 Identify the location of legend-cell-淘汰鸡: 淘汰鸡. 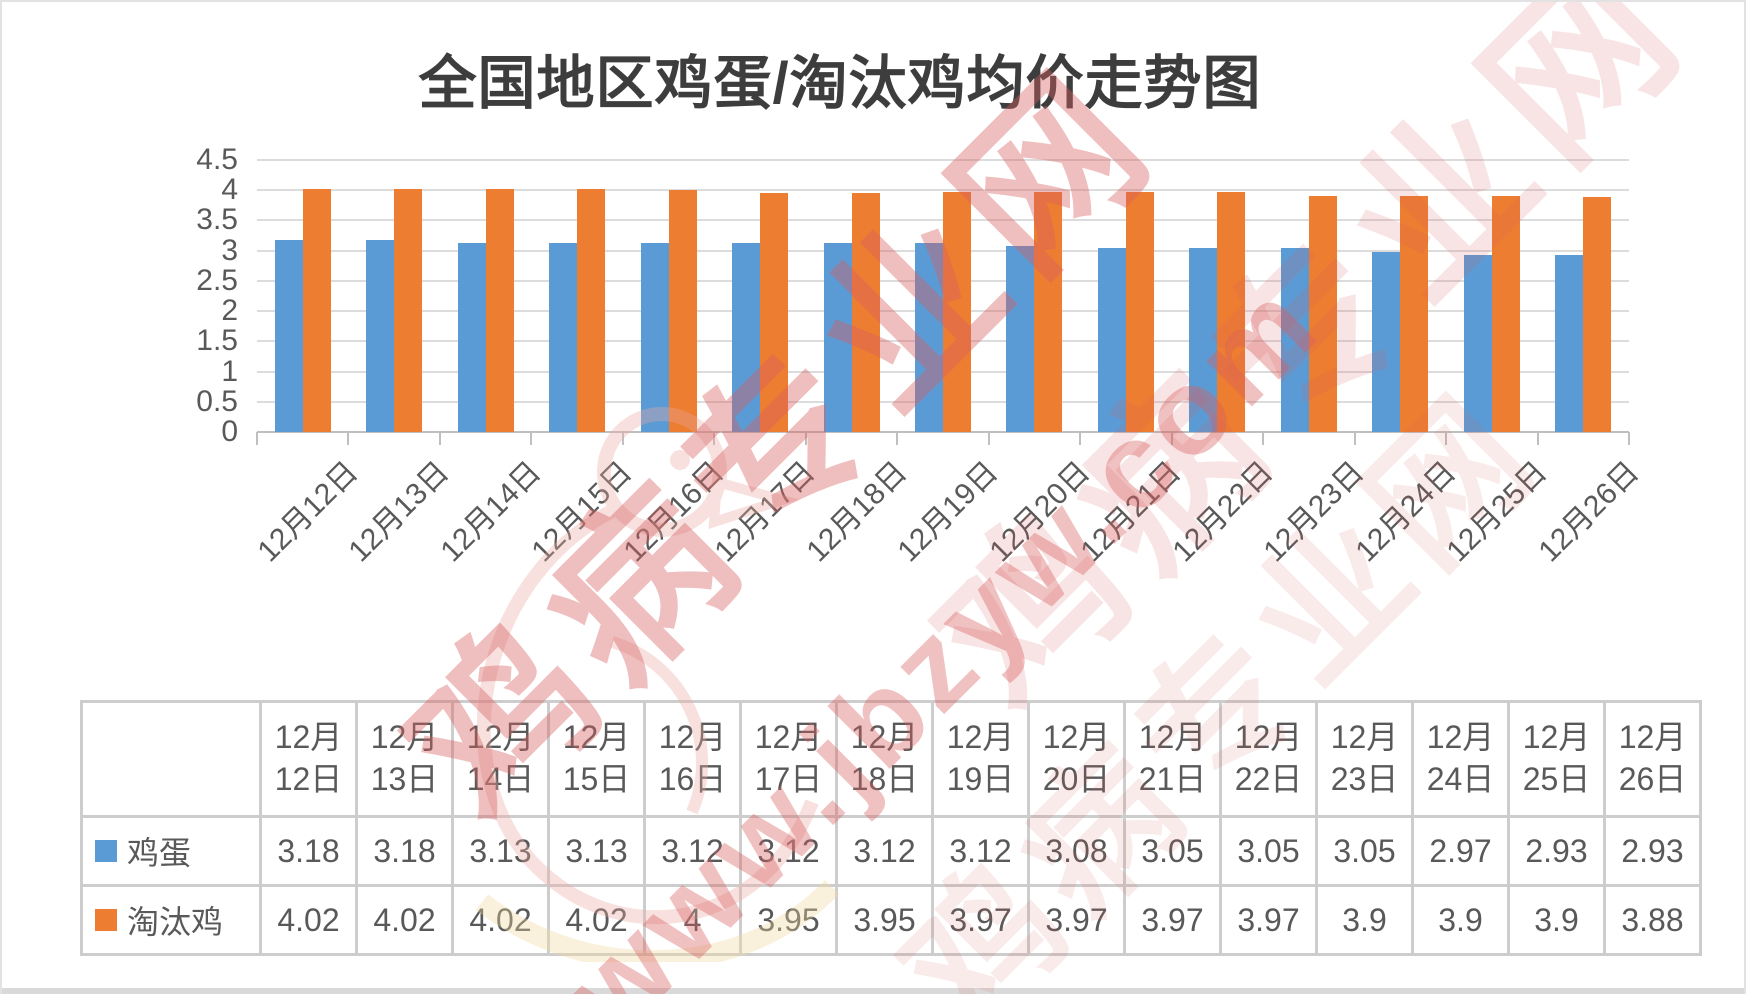
(171, 920).